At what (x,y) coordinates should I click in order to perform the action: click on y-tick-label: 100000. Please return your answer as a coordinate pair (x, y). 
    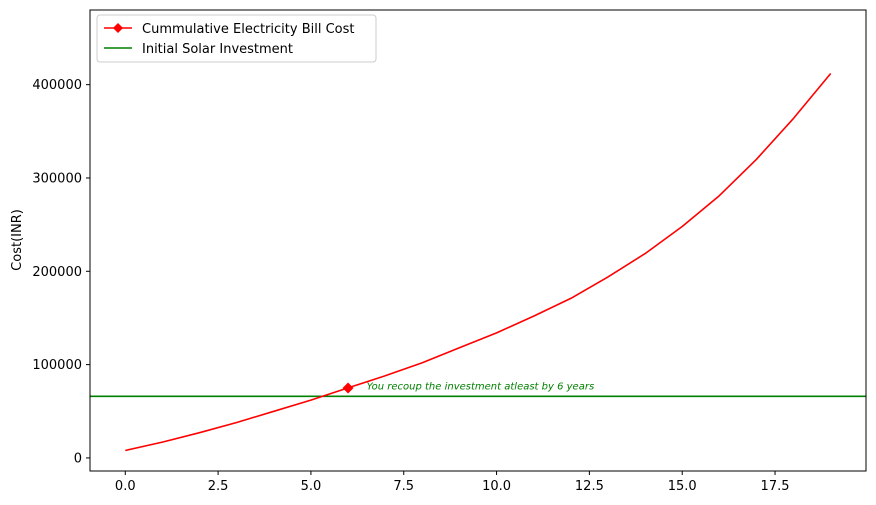
    Looking at the image, I should click on (57, 365).